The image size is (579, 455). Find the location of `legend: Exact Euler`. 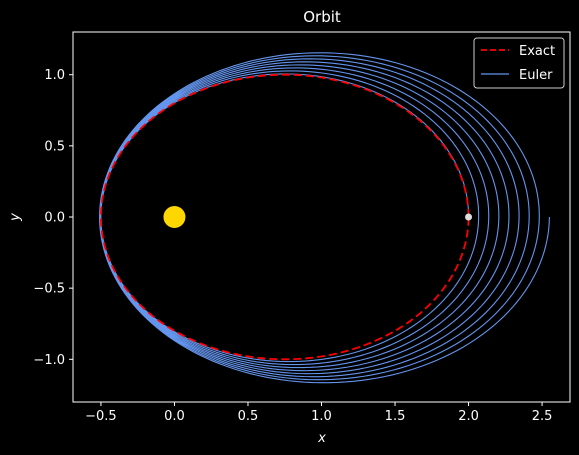

legend: Exact Euler is located at coordinates (519, 63).